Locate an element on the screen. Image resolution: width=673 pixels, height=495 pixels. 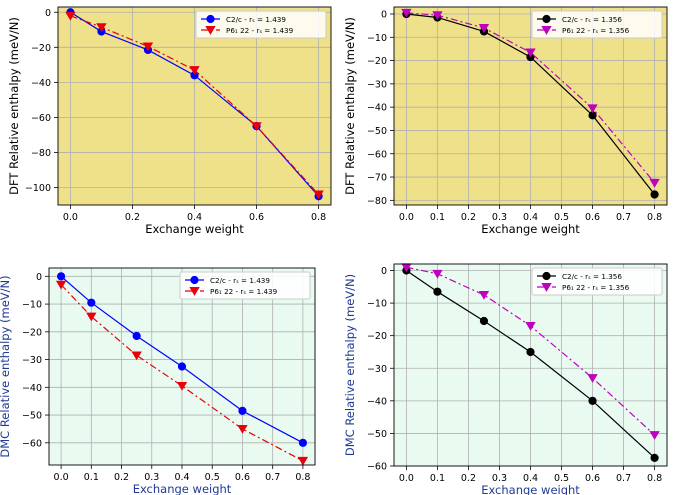
y-tick-label: −70 is located at coordinates (377, 178).